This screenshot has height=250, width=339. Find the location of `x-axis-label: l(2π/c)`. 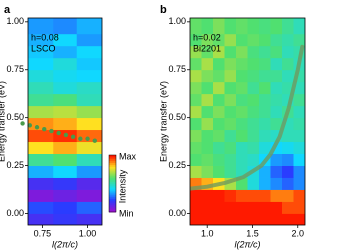

x-axis-label: l(2π/c) is located at coordinates (65, 244).